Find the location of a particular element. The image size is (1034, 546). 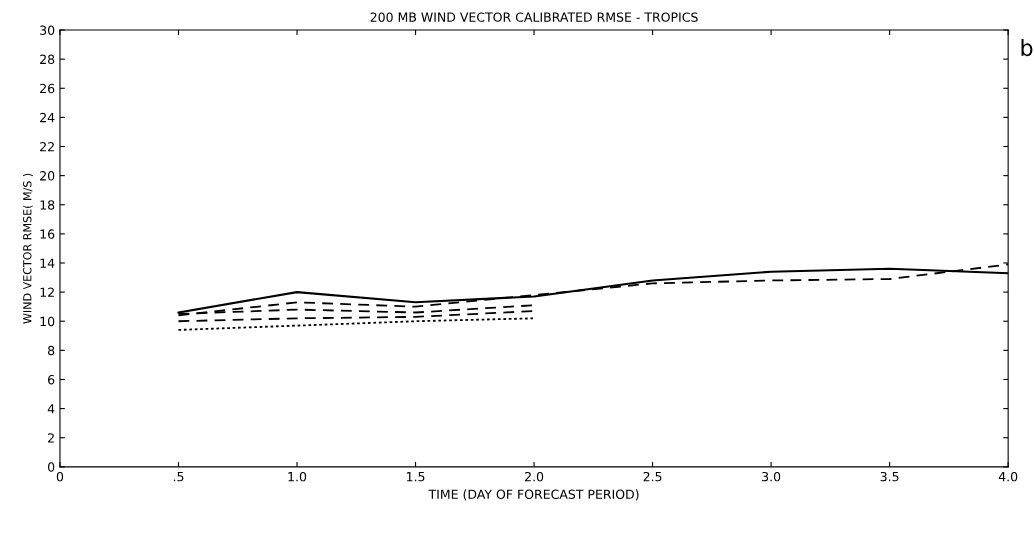

x-tick-label: 2.5 is located at coordinates (652, 476).